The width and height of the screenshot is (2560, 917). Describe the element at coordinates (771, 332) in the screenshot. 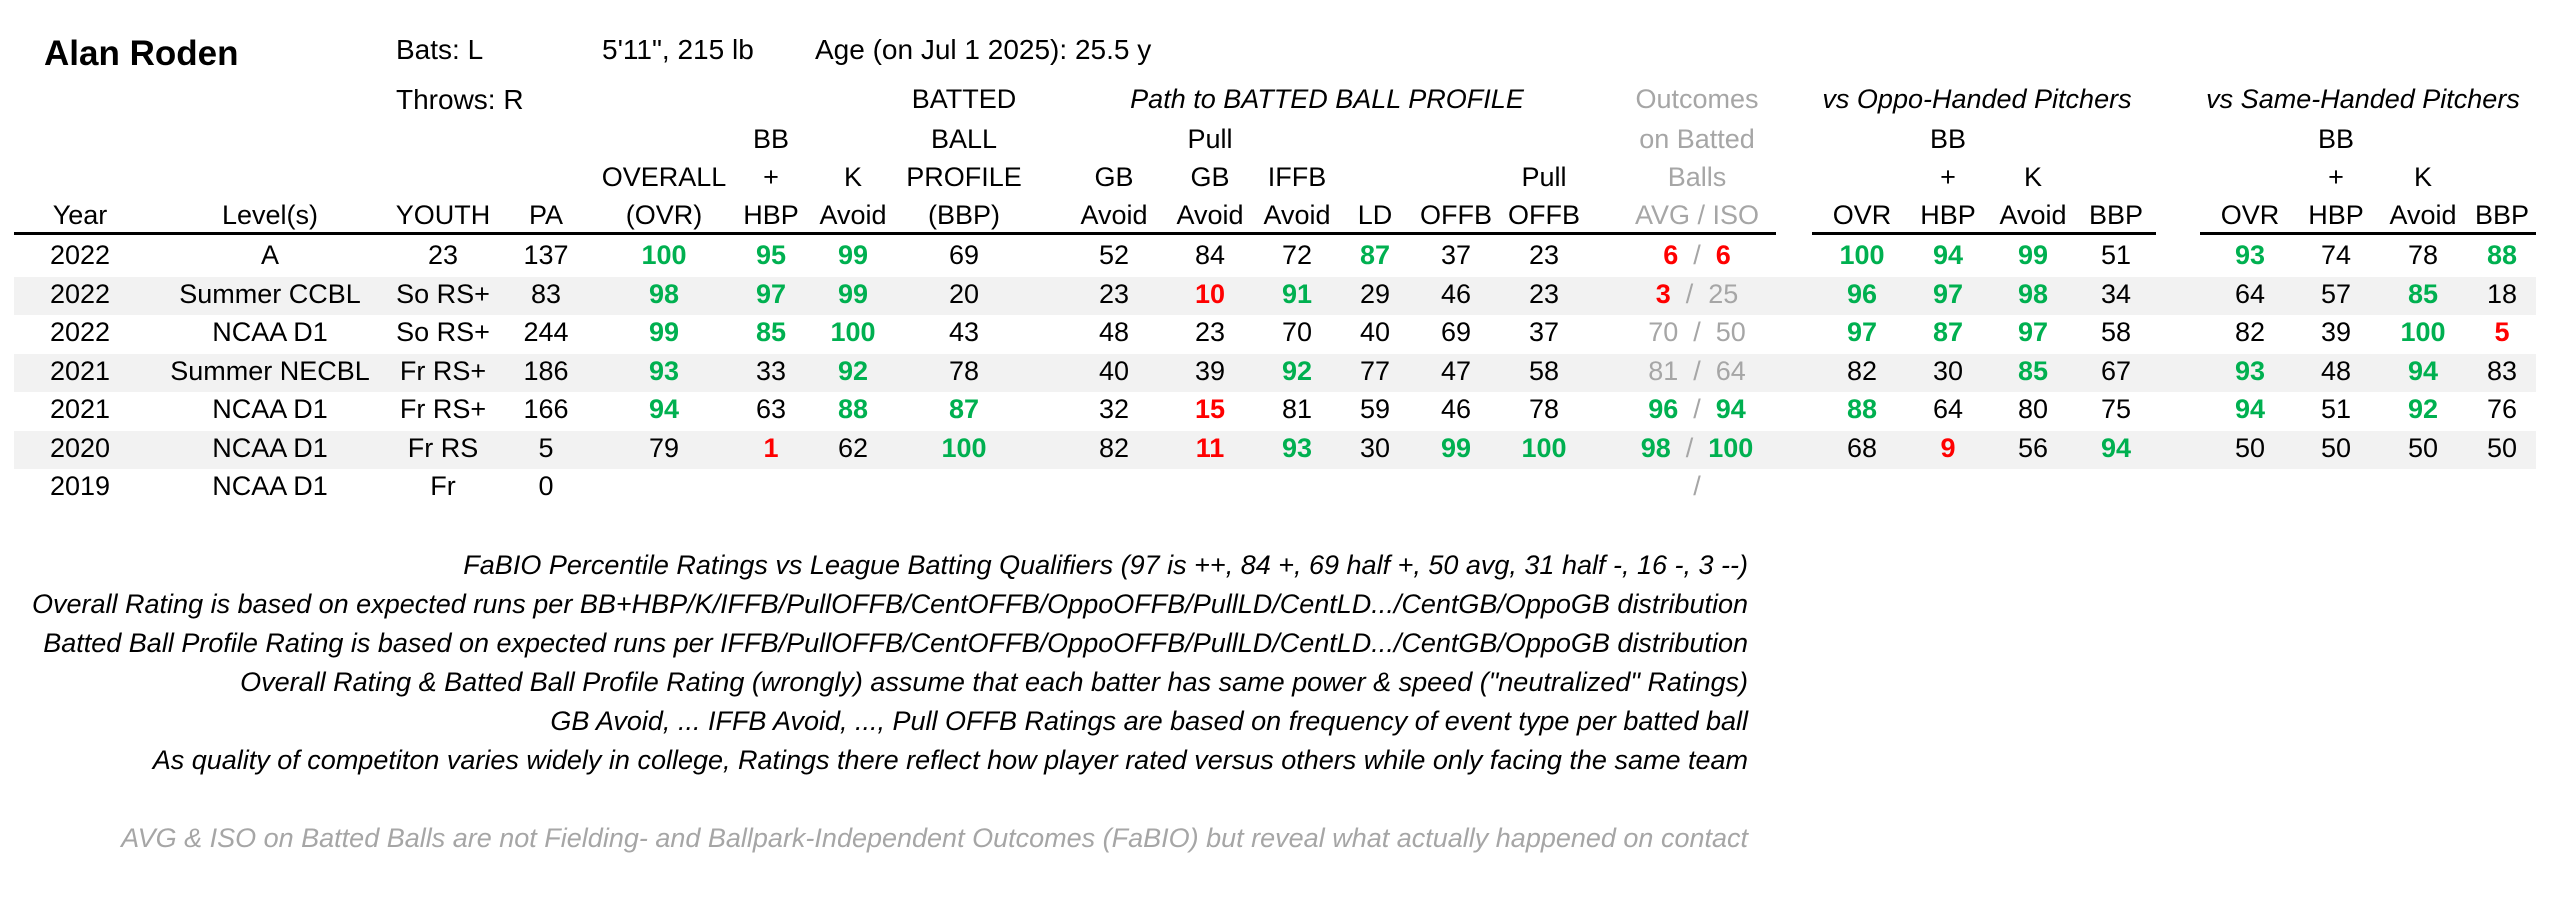

I see `cell-bbhbp: 85` at that location.